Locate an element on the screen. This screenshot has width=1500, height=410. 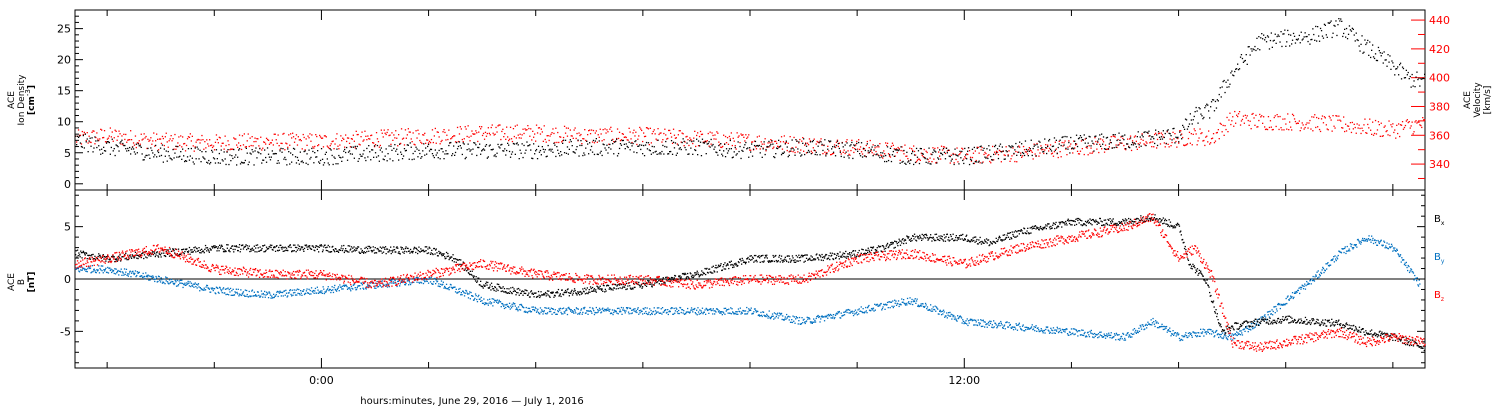
density-tick-label: 5 is located at coordinates (67, 153).